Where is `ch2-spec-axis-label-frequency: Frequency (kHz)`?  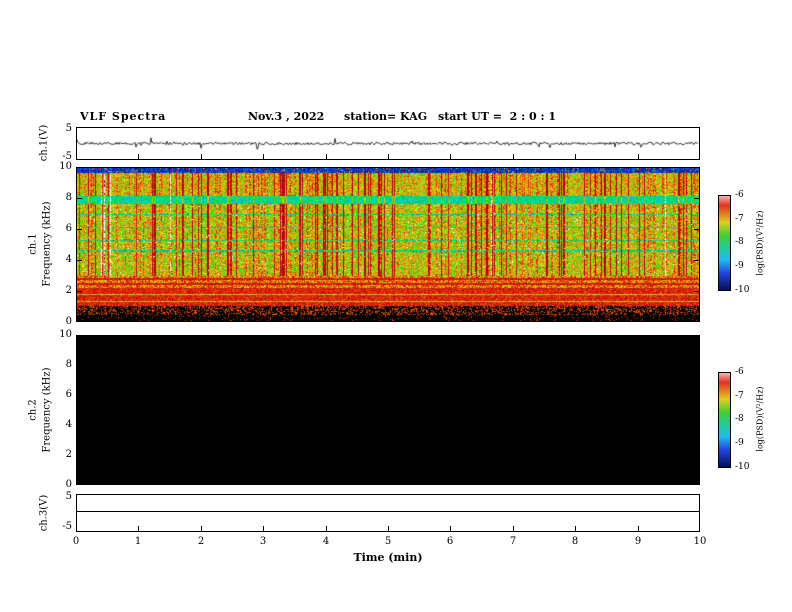
ch2-spec-axis-label-frequency: Frequency (kHz) is located at coordinates (47, 410).